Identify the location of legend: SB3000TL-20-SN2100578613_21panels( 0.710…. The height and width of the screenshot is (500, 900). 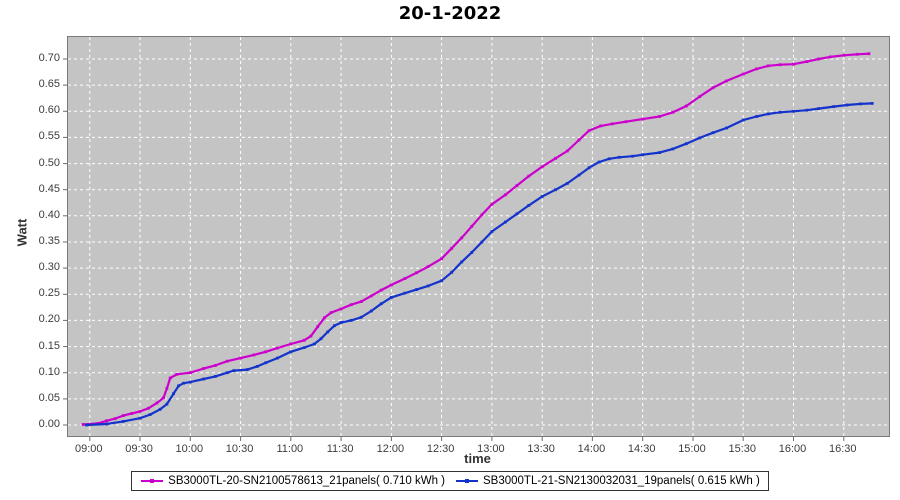
(450, 481).